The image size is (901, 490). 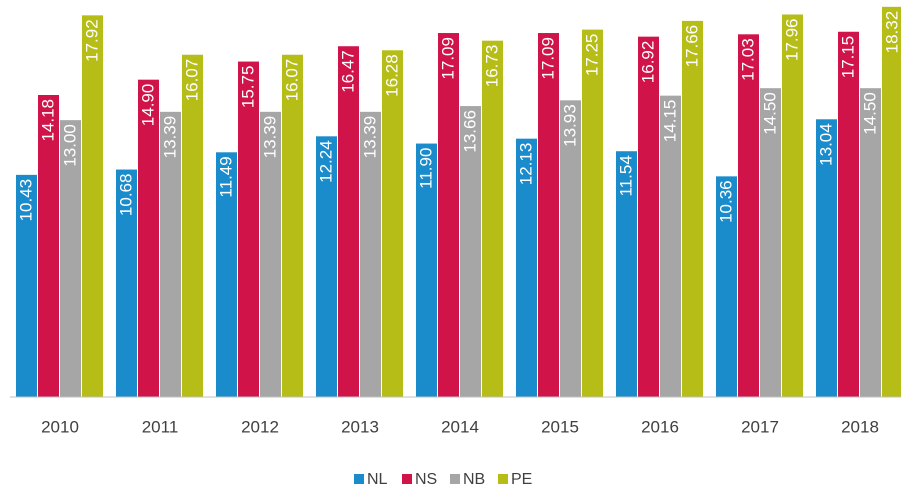 What do you see at coordinates (347, 71) in the screenshot?
I see `value-label: 16.47` at bounding box center [347, 71].